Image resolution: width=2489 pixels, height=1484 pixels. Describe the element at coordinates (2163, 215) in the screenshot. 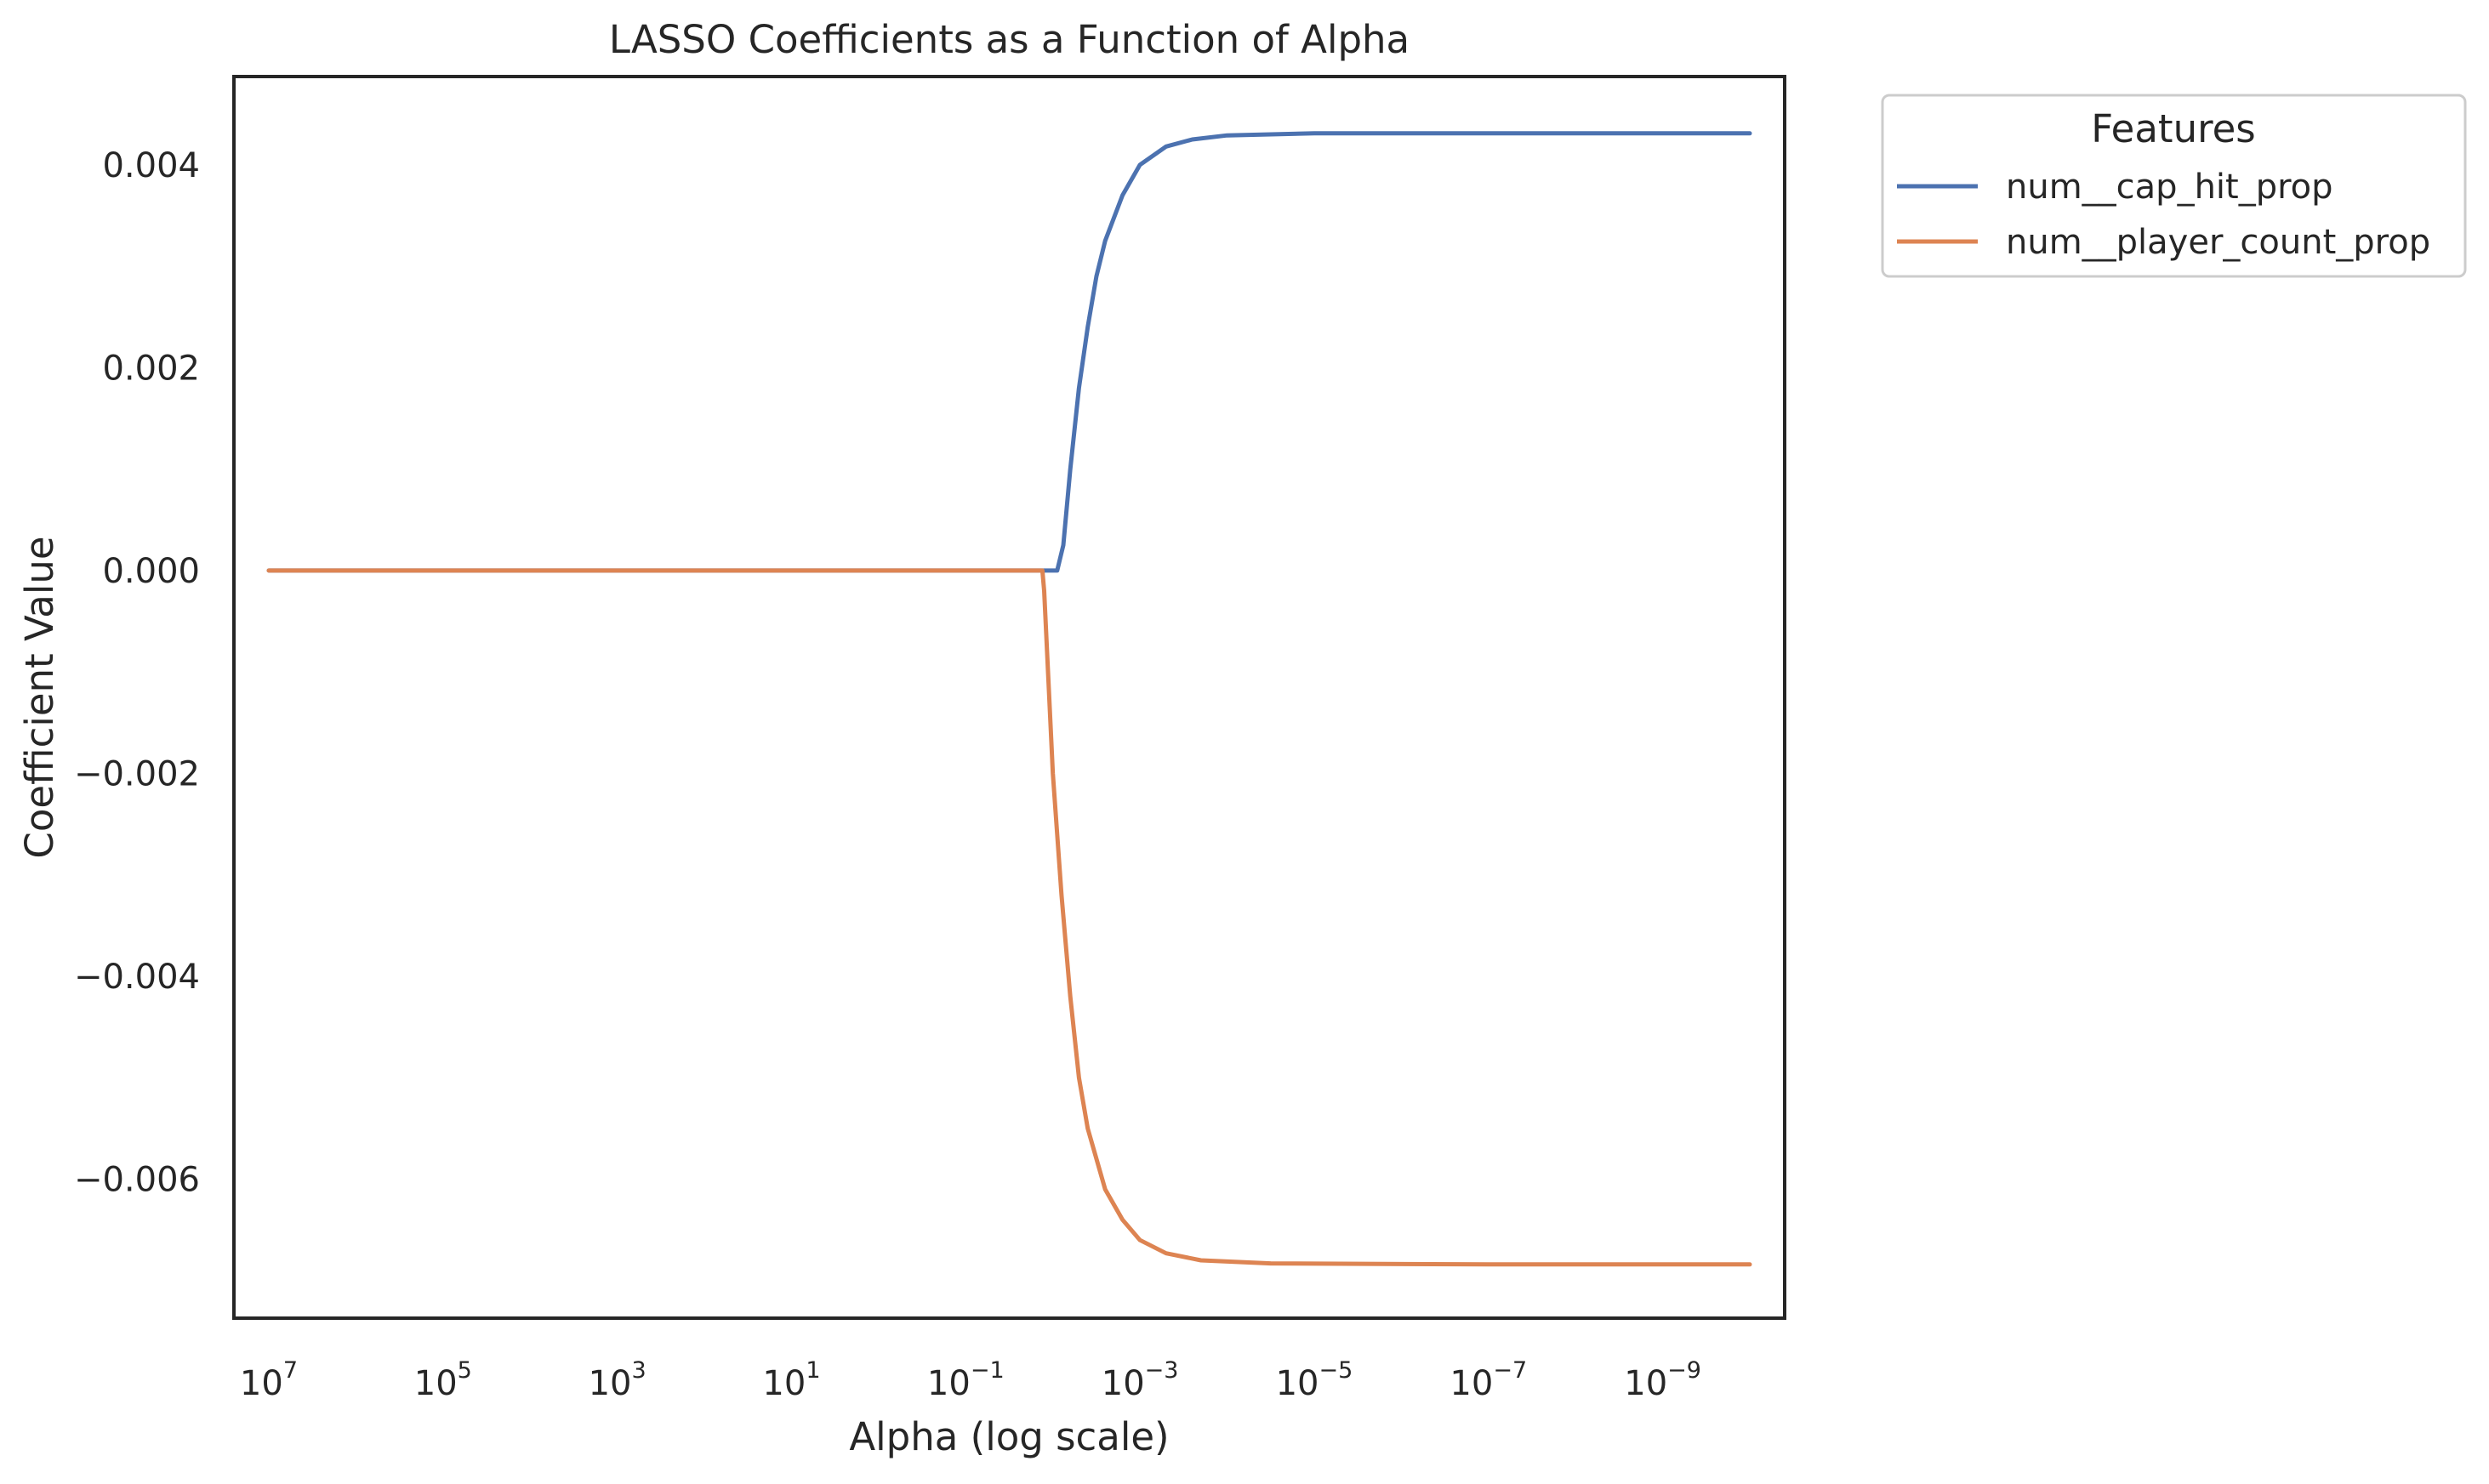

I see `legend-items: num__cap_hit_prop num__player_count_prop` at that location.